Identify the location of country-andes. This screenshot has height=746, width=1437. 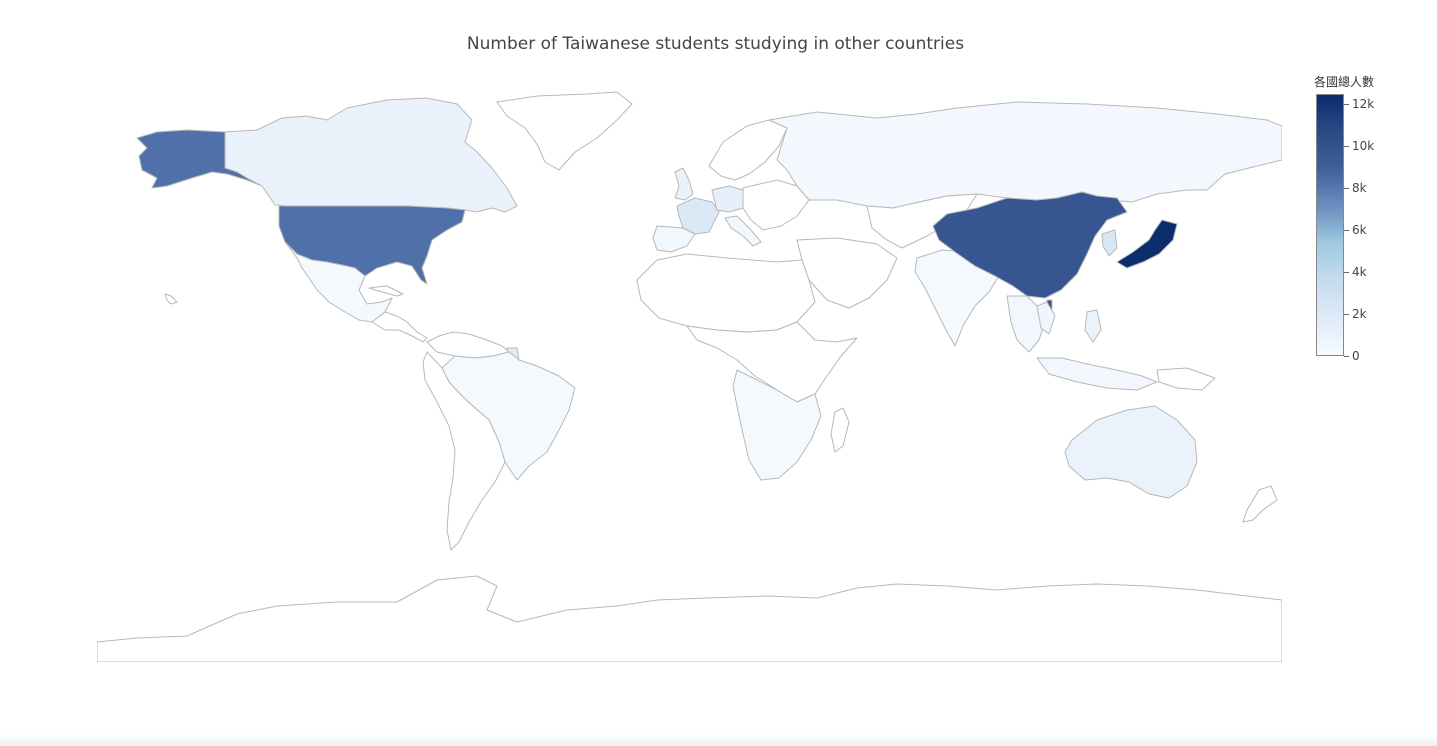
(464, 451).